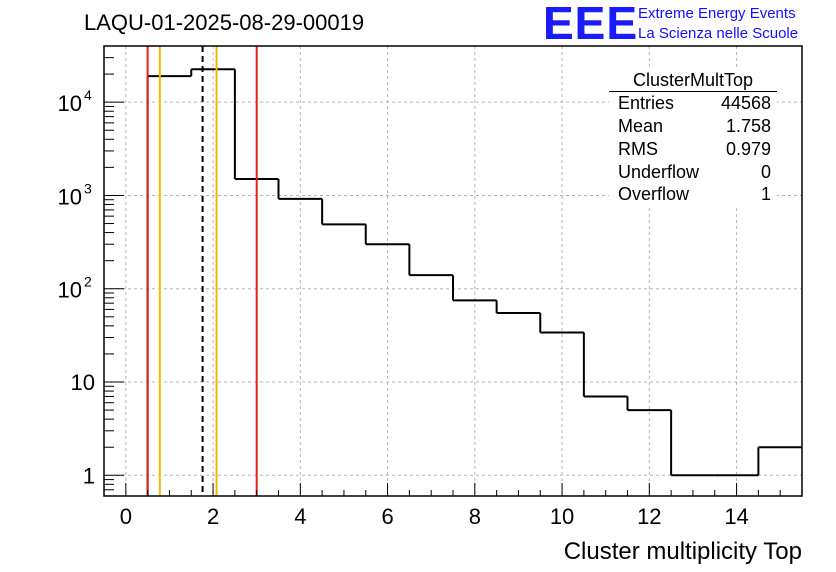 This screenshot has width=836, height=572. I want to click on logo-line-1: Extreme Energy Events, so click(717, 13).